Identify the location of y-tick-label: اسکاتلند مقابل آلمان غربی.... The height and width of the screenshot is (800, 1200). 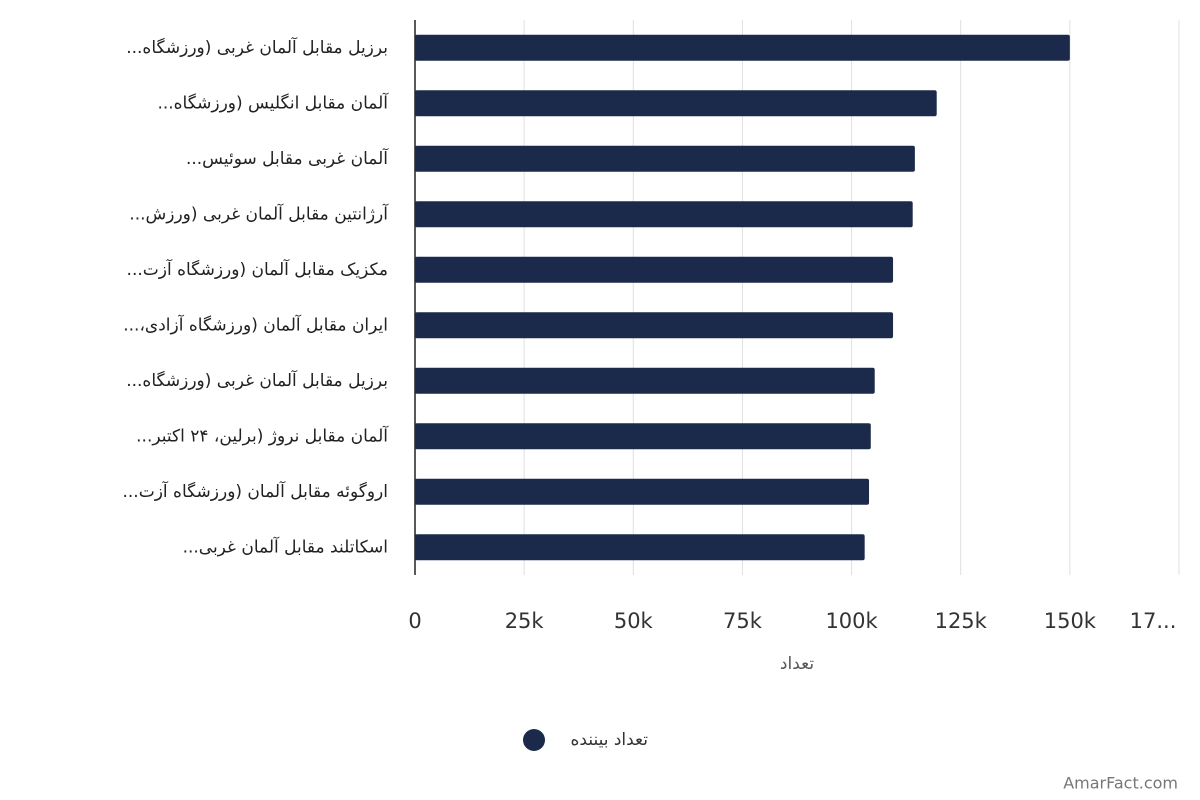
(285, 546).